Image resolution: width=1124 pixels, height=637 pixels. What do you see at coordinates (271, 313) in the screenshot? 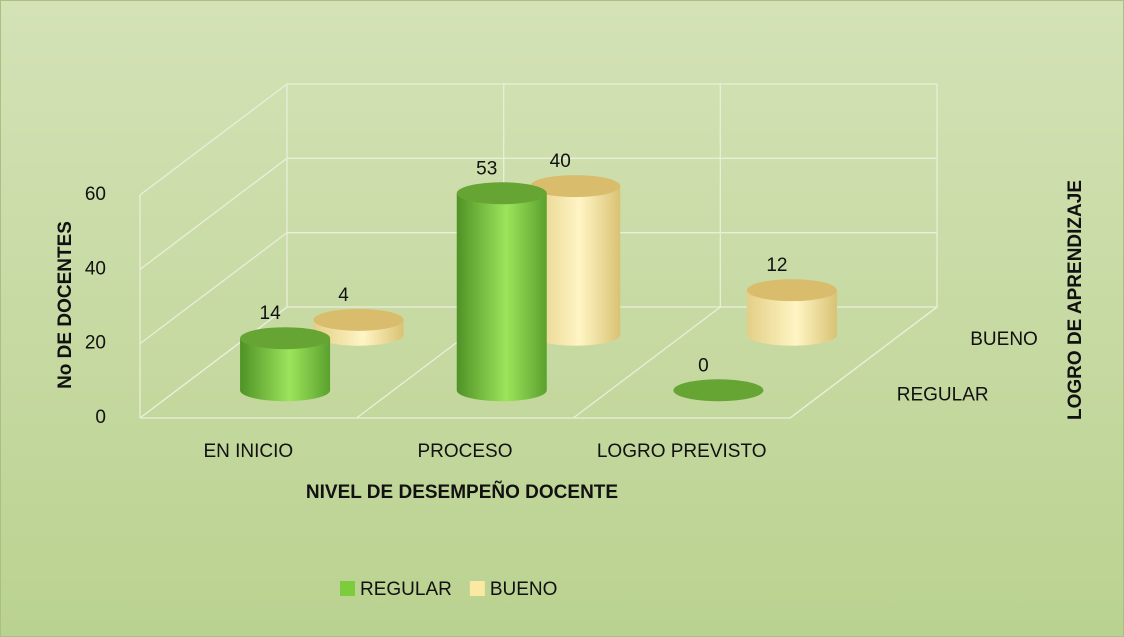
I see `value-label: 14` at bounding box center [271, 313].